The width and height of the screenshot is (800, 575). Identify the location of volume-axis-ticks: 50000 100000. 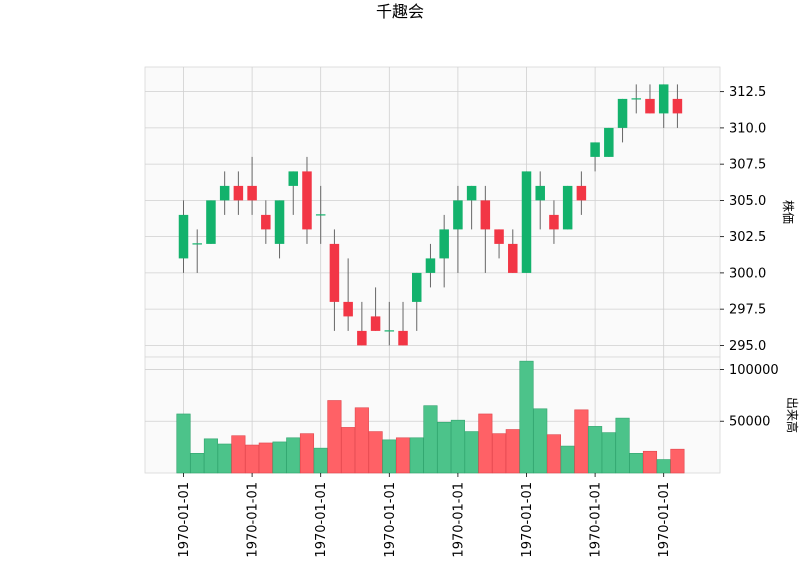
(749, 396).